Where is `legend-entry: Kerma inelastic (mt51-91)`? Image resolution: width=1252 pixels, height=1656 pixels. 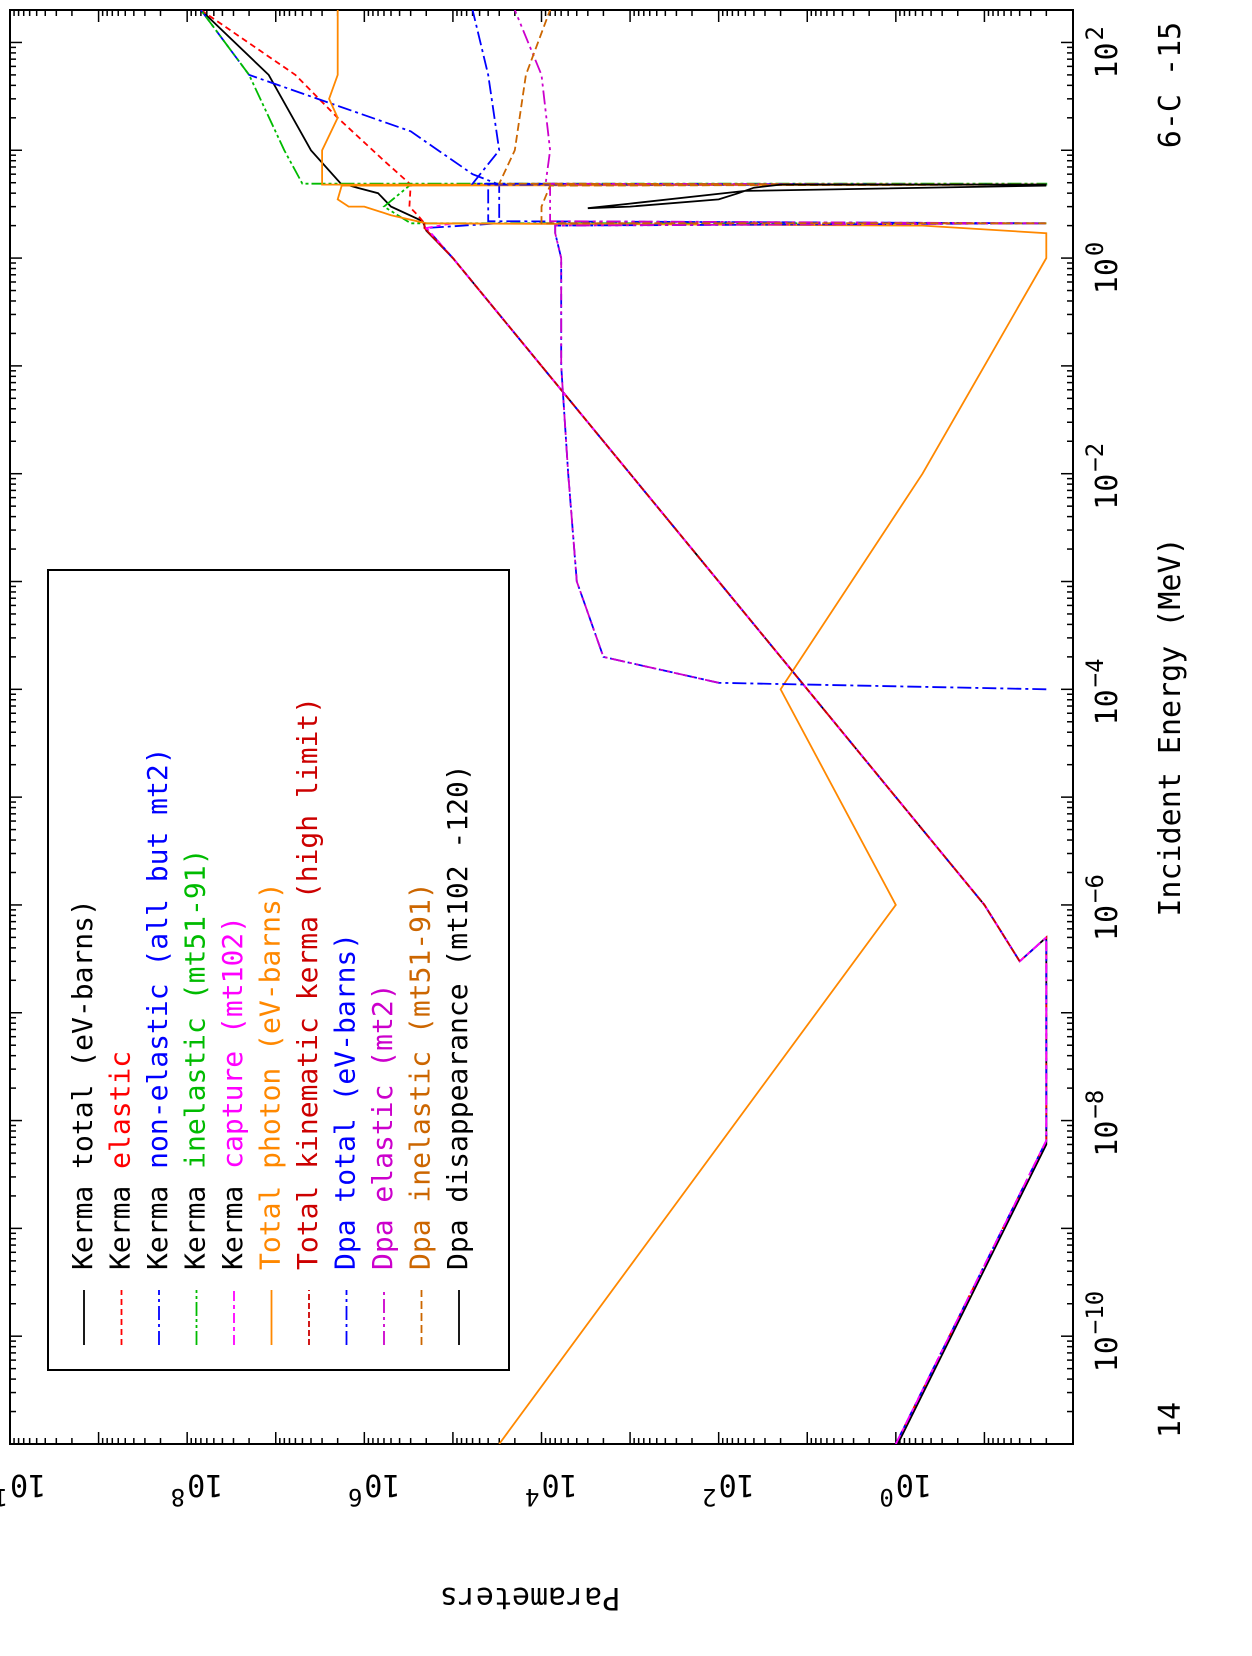
legend-entry: Kerma inelastic (mt51-91) is located at coordinates (195, 1059).